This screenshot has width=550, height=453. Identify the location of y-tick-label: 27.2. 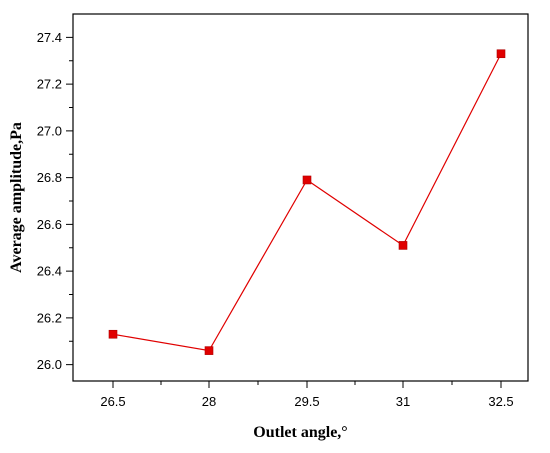
(49, 84).